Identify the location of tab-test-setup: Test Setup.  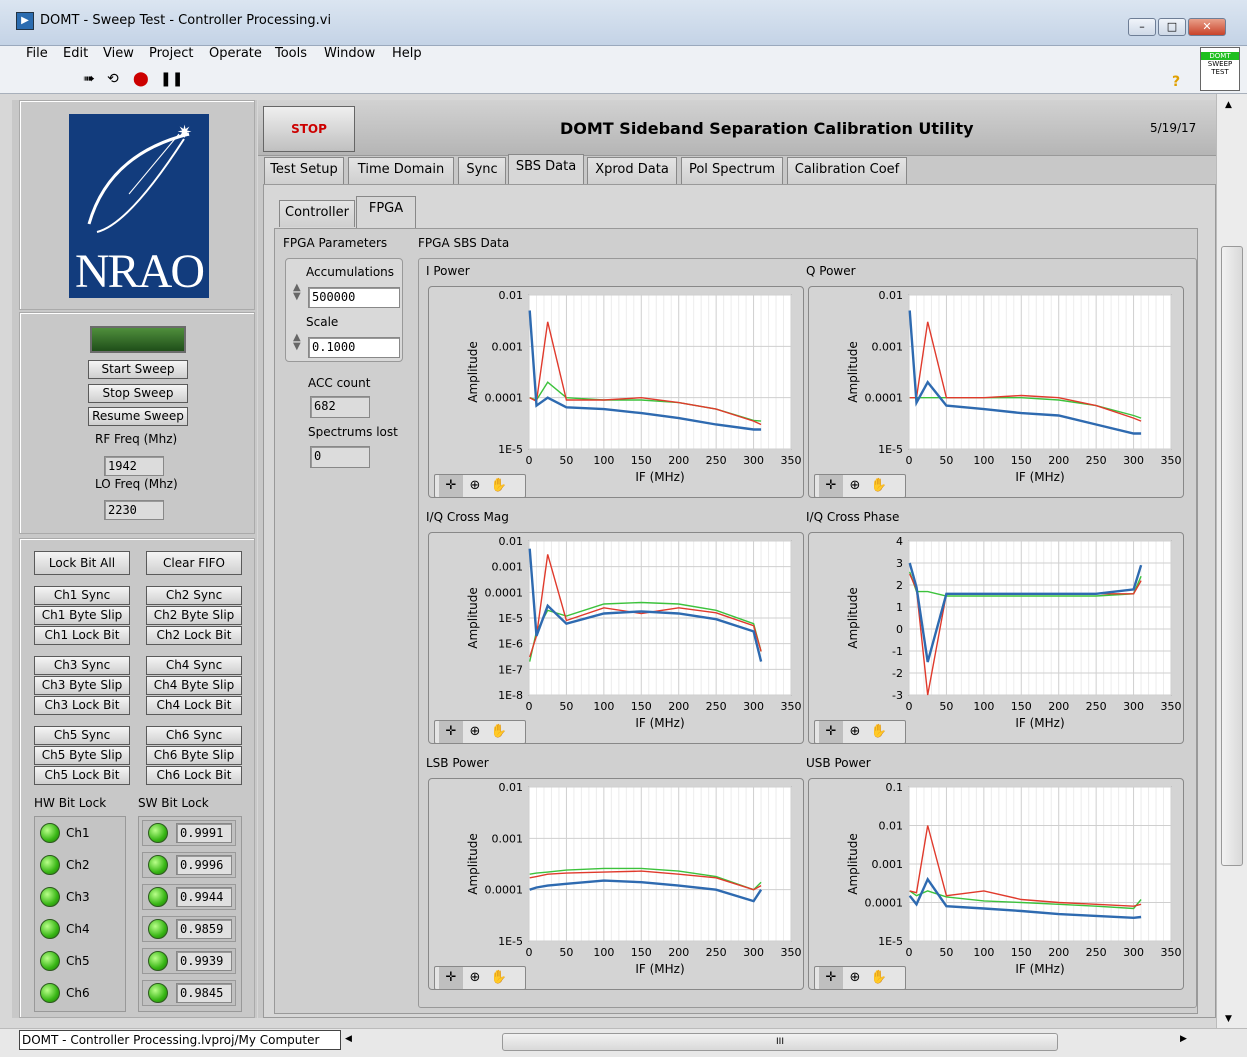
(304, 170).